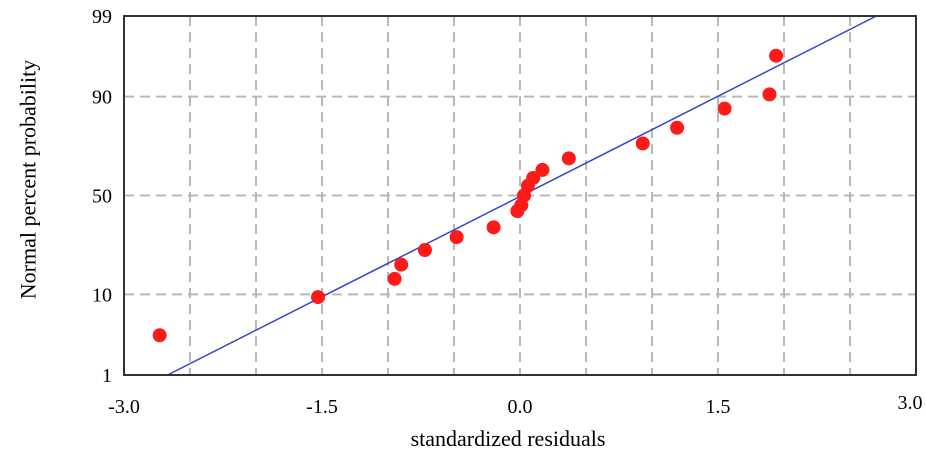 The image size is (926, 454). What do you see at coordinates (508, 438) in the screenshot?
I see `x-axis-title: standardized residuals` at bounding box center [508, 438].